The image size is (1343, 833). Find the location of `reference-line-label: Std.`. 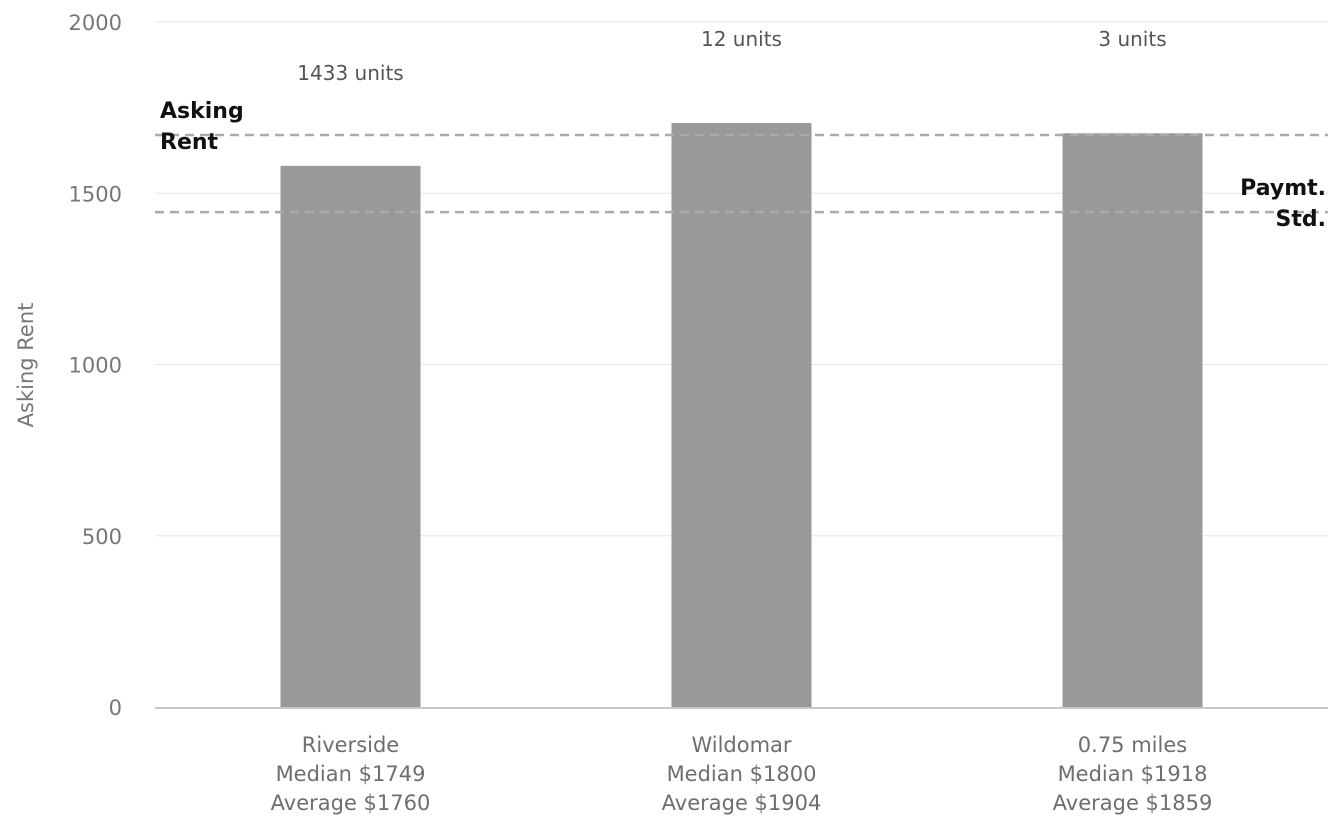

reference-line-label: Std. is located at coordinates (1301, 219).